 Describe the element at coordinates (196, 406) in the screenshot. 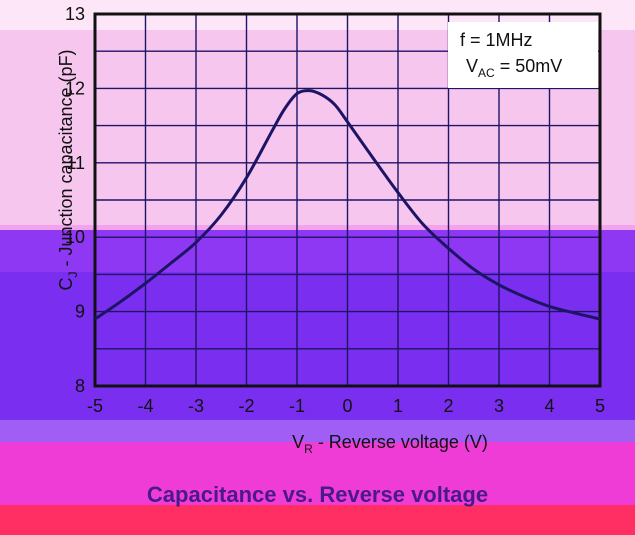

I see `x-tick-label: -3` at that location.